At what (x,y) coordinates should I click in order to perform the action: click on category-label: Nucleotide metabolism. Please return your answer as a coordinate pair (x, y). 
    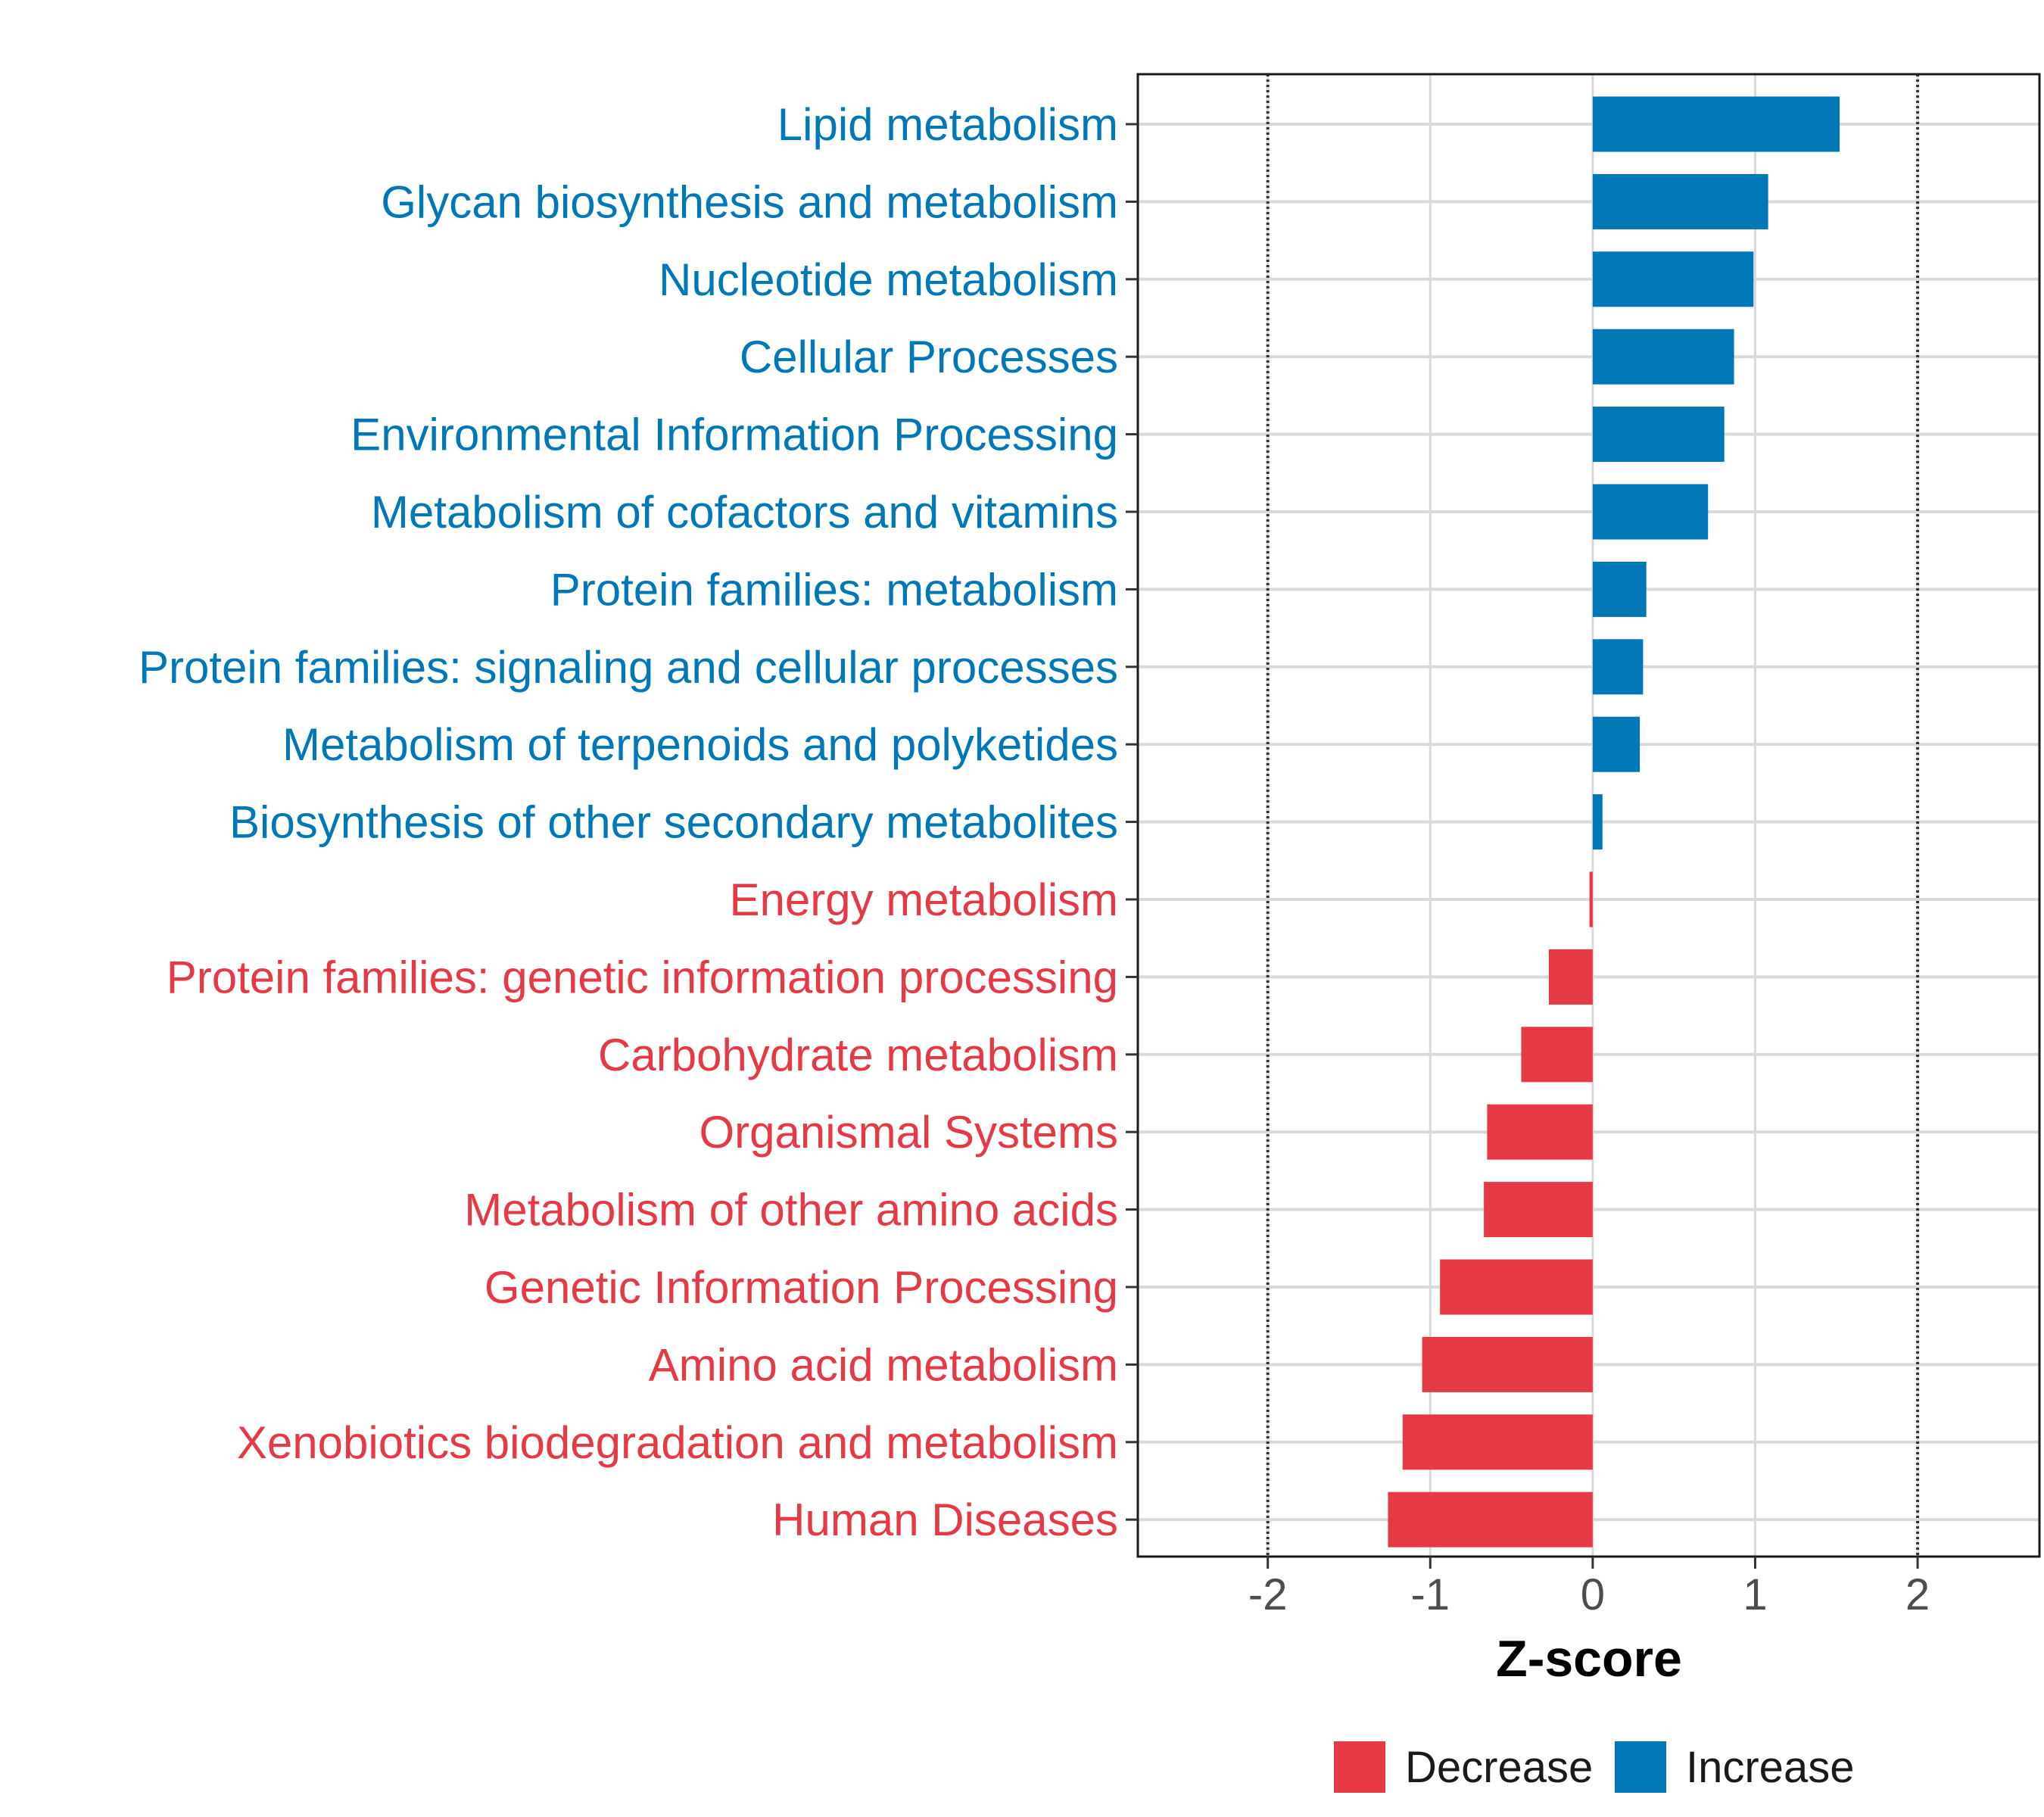
    Looking at the image, I should click on (888, 279).